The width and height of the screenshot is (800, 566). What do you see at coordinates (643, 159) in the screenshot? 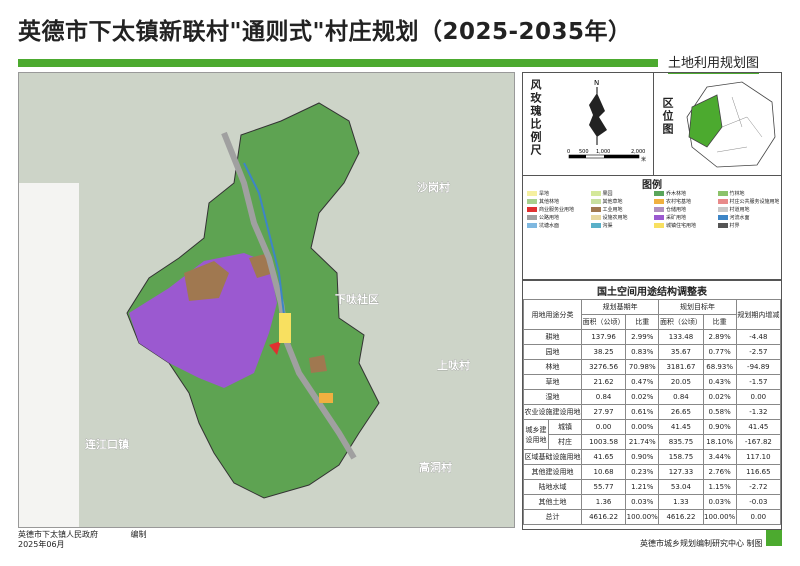
I see `scale-unit: 米` at bounding box center [643, 159].